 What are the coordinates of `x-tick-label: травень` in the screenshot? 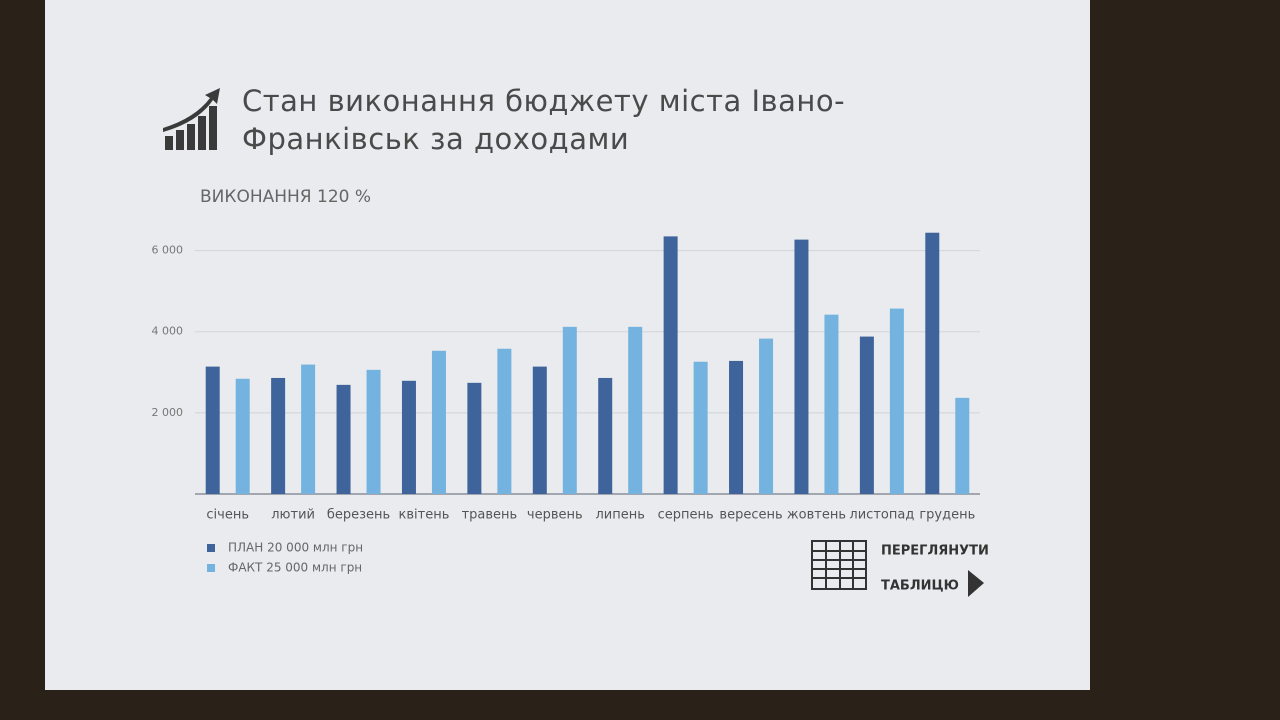 It's located at (490, 515).